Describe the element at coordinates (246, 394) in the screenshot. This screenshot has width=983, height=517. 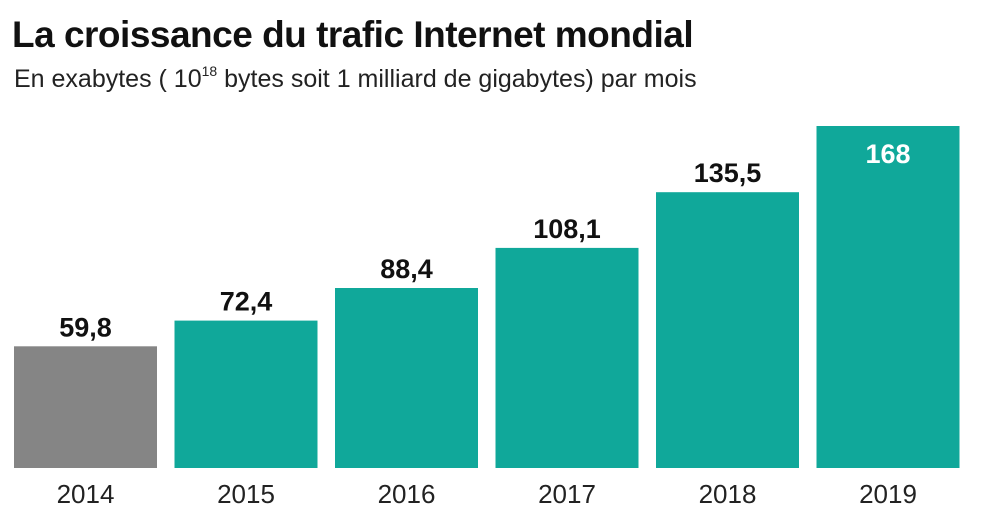
I see `bar-2015` at that location.